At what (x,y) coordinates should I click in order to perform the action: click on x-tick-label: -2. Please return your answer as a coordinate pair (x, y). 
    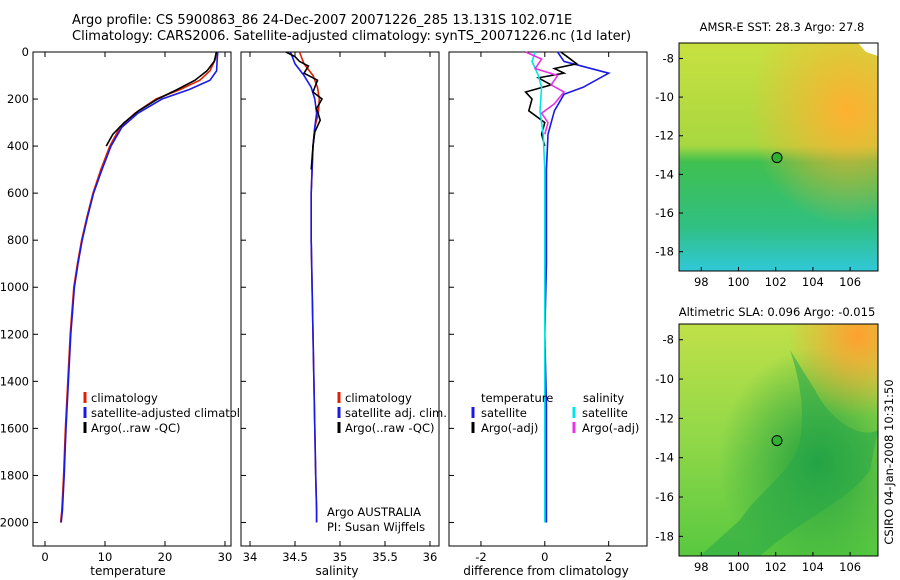
    Looking at the image, I should click on (480, 557).